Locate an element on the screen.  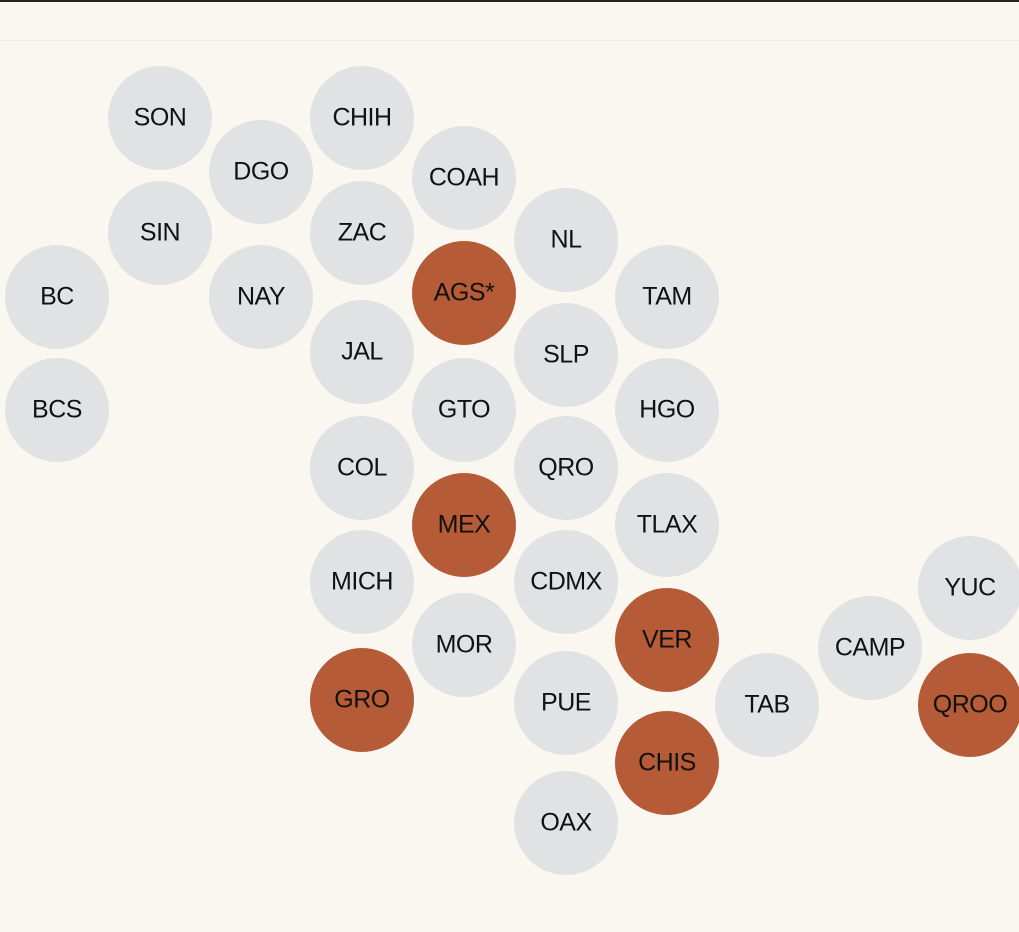
state-label: QRO is located at coordinates (566, 468).